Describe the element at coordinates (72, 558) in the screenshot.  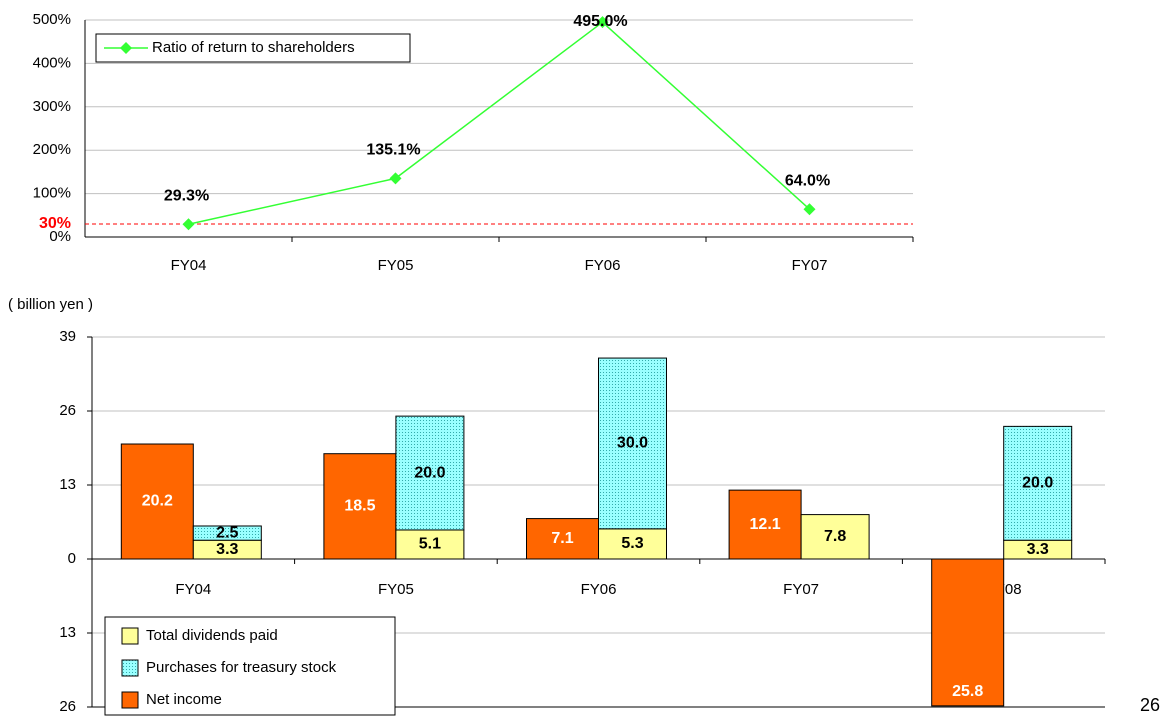
I see `y-tick-label: 0` at that location.